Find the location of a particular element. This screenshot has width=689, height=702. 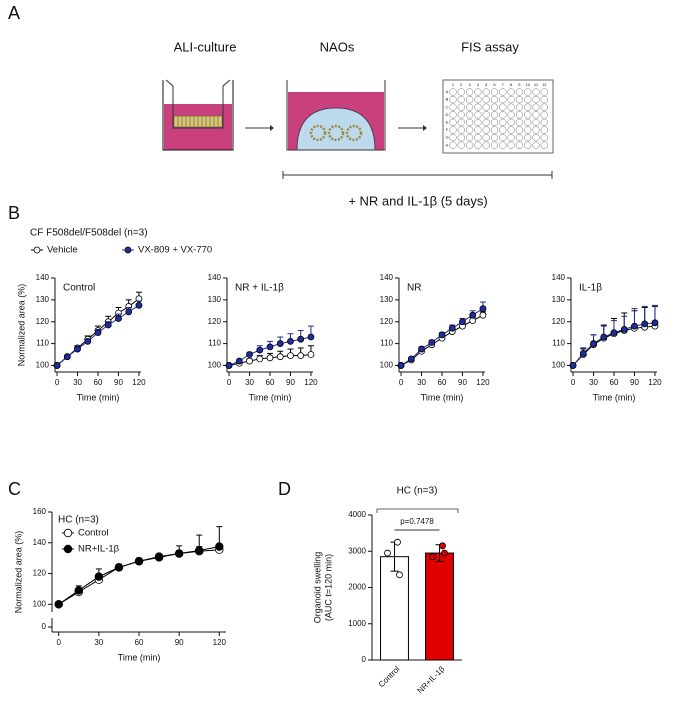

panel-label: B is located at coordinates (14, 213).